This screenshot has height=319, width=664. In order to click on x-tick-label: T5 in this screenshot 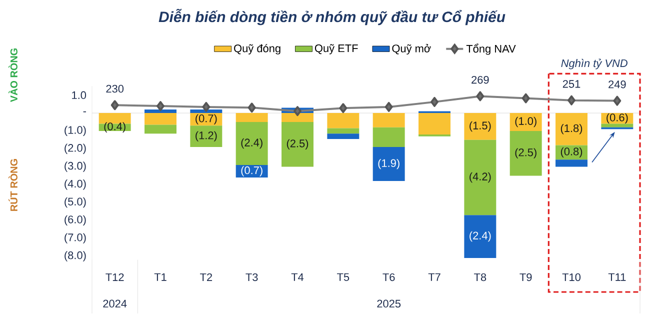, I will do `click(343, 277)`.